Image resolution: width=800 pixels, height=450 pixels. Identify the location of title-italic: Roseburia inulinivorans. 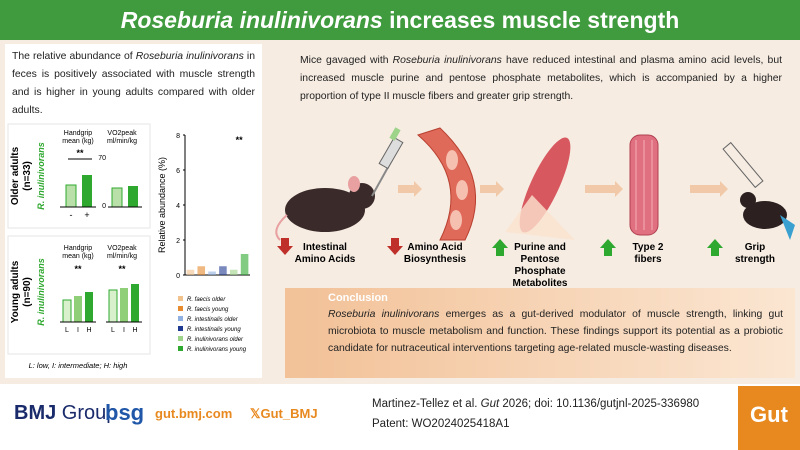
(251, 20).